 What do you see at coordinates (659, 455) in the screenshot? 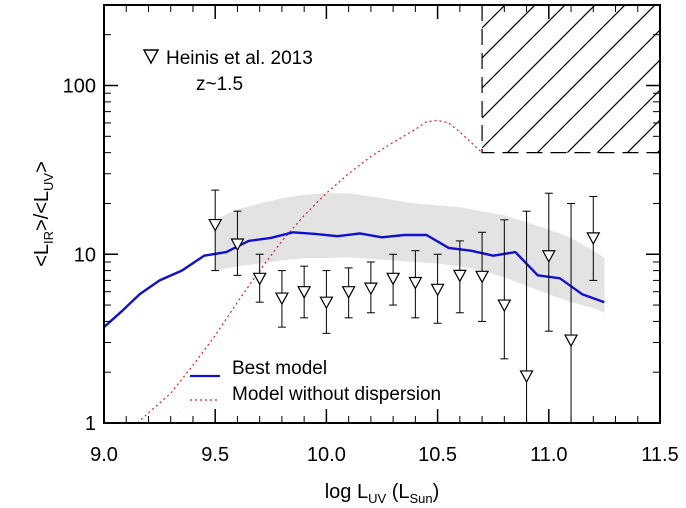
I see `x-tick-label: 11.5` at bounding box center [659, 455].